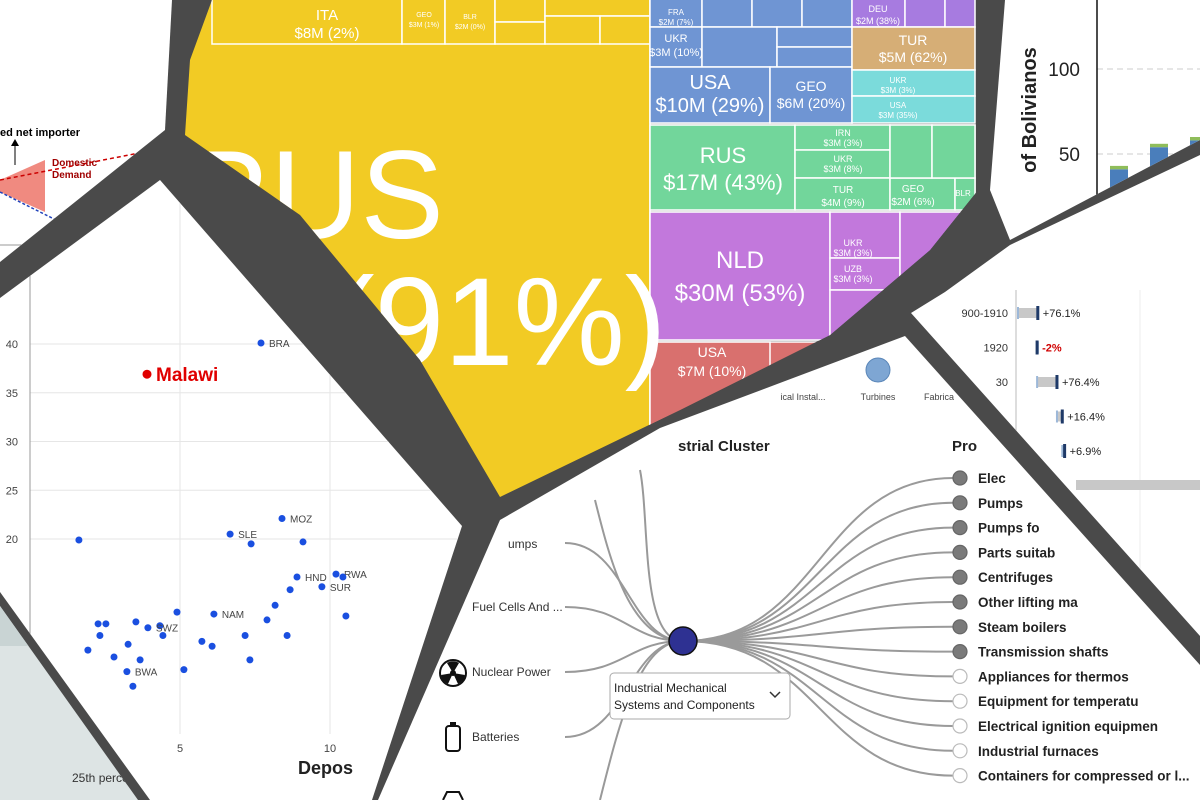 Image resolution: width=1200 pixels, height=800 pixels. What do you see at coordinates (167, 629) in the screenshot?
I see `point-label: SWZ` at bounding box center [167, 629].